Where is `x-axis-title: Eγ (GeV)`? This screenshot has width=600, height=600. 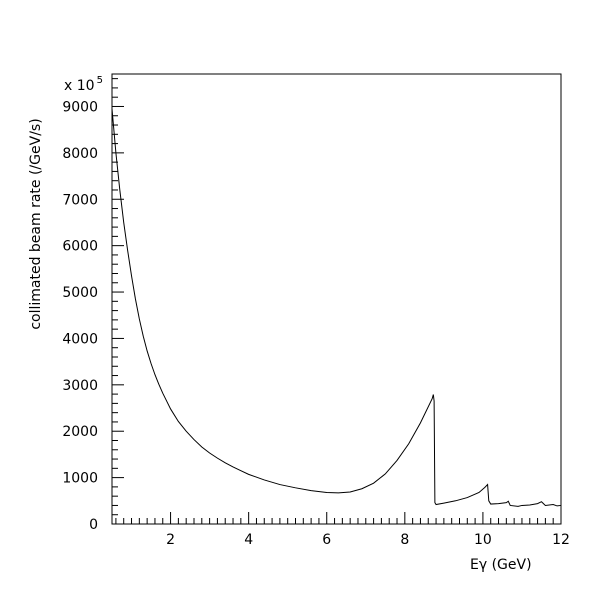 x-axis-title: Eγ (GeV) is located at coordinates (501, 565).